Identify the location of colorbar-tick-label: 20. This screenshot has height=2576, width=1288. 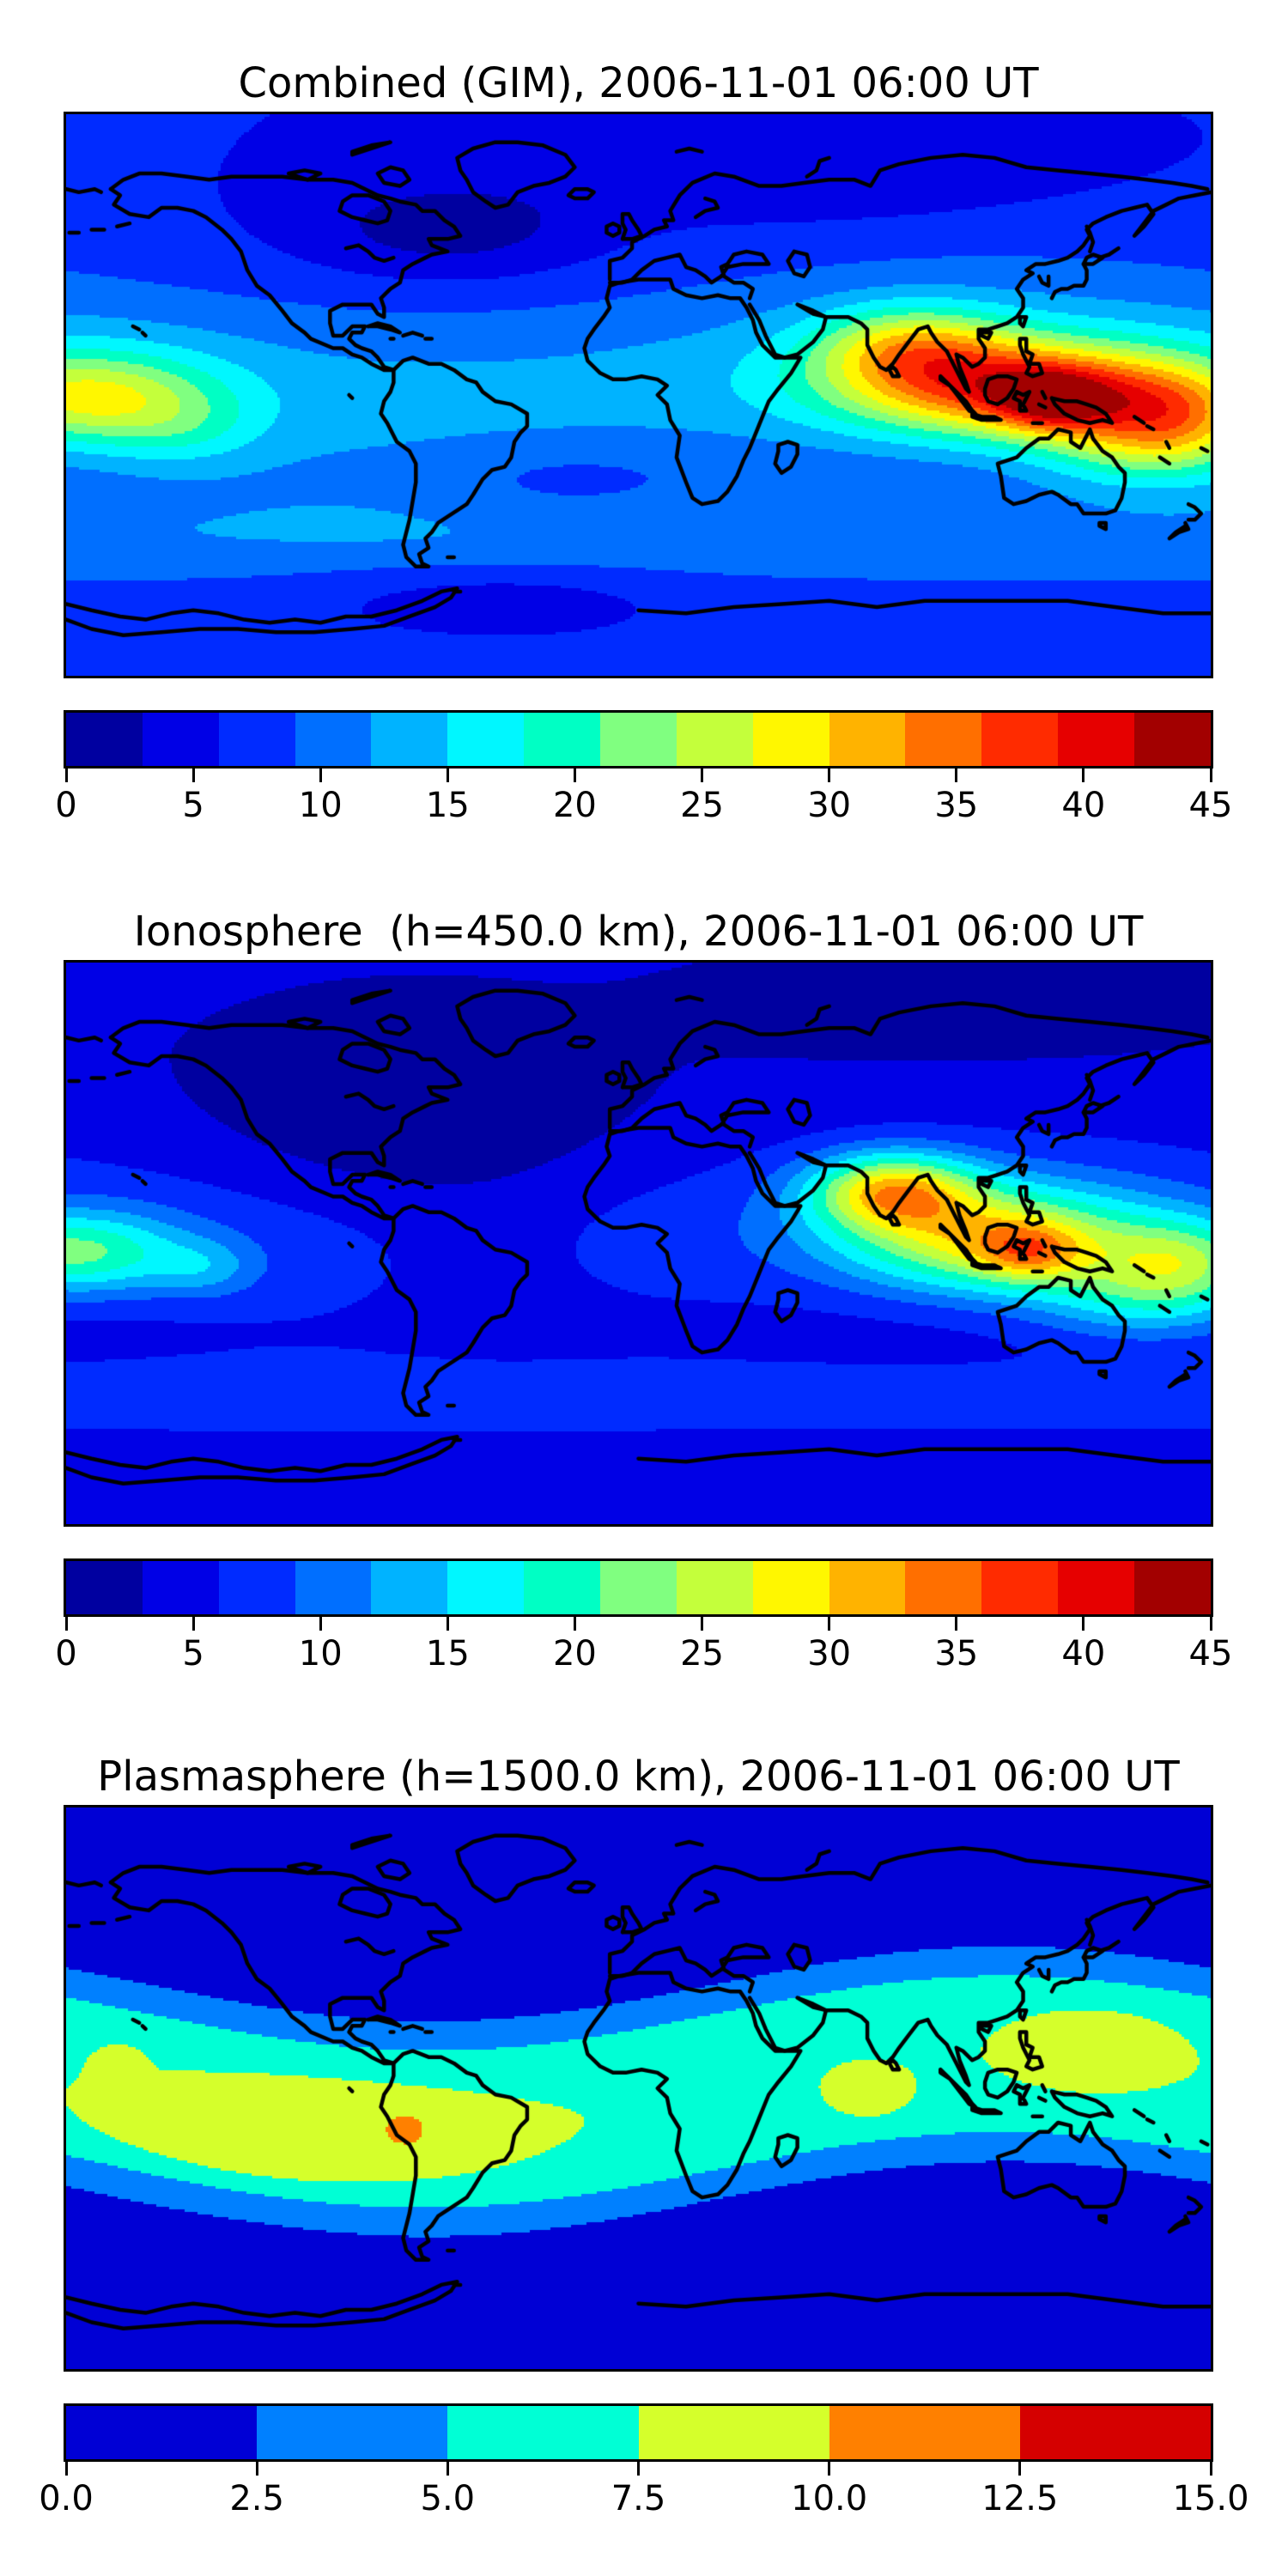
(574, 806).